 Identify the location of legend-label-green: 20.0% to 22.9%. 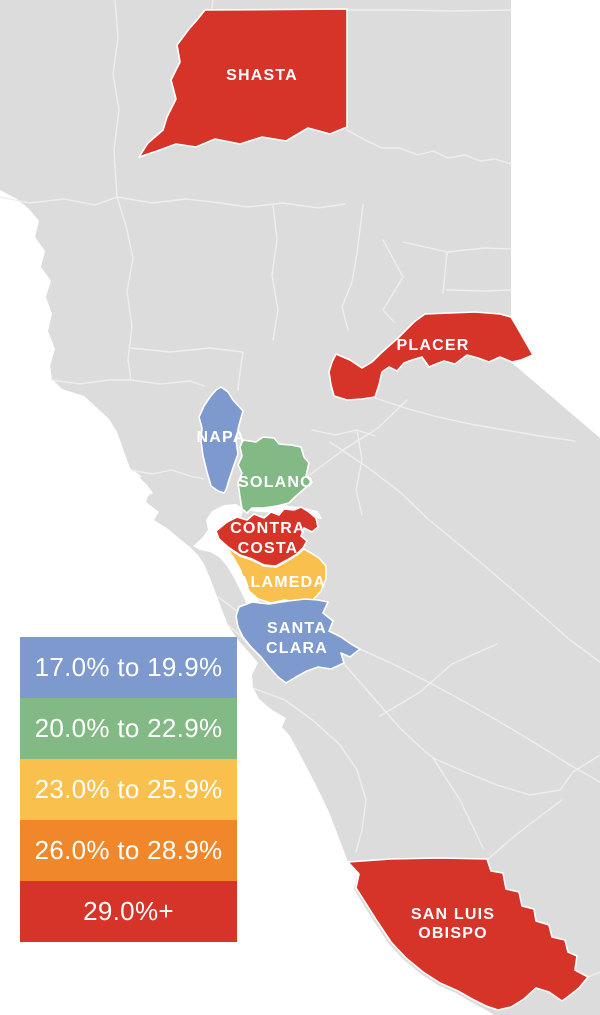
(128, 728).